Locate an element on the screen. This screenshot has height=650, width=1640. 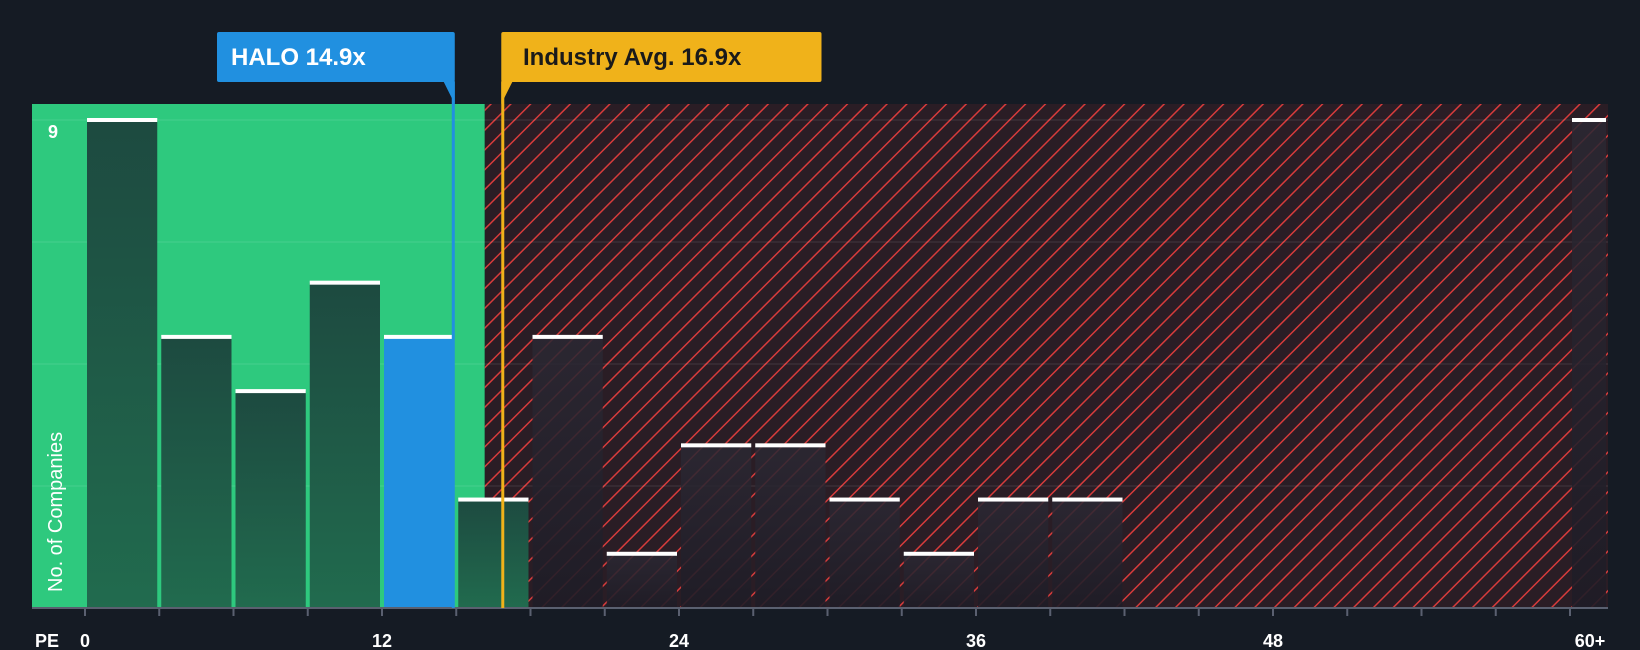
industry-callout-label: Industry Avg. 16.9x is located at coordinates (632, 57).